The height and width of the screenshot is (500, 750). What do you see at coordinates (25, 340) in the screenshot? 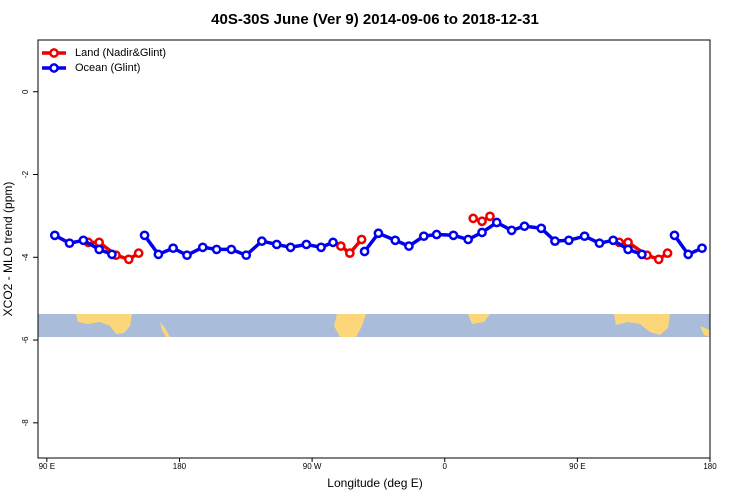
I see `y-tick-label: -6` at bounding box center [25, 340].